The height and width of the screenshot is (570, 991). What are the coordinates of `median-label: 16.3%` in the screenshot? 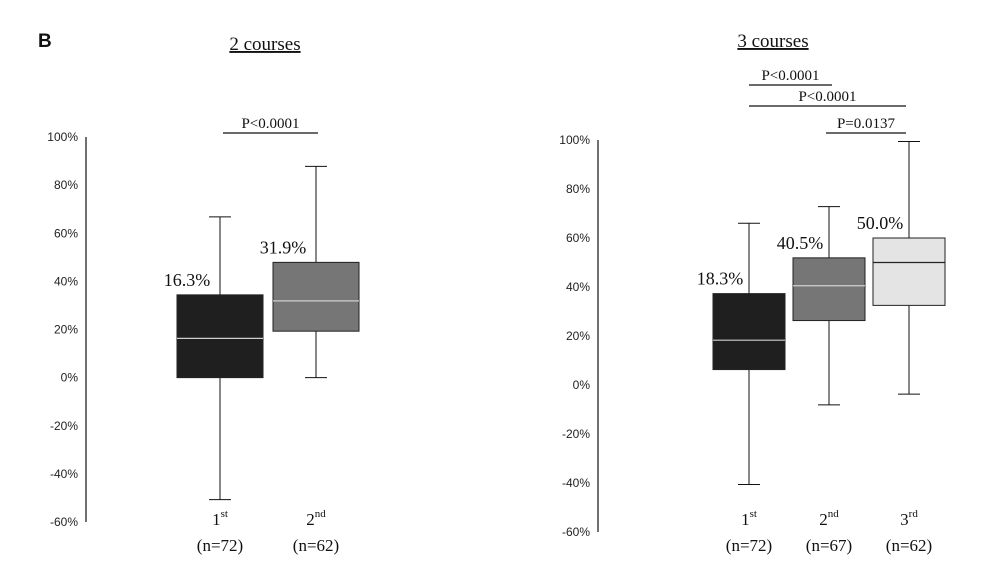 It's located at (187, 280).